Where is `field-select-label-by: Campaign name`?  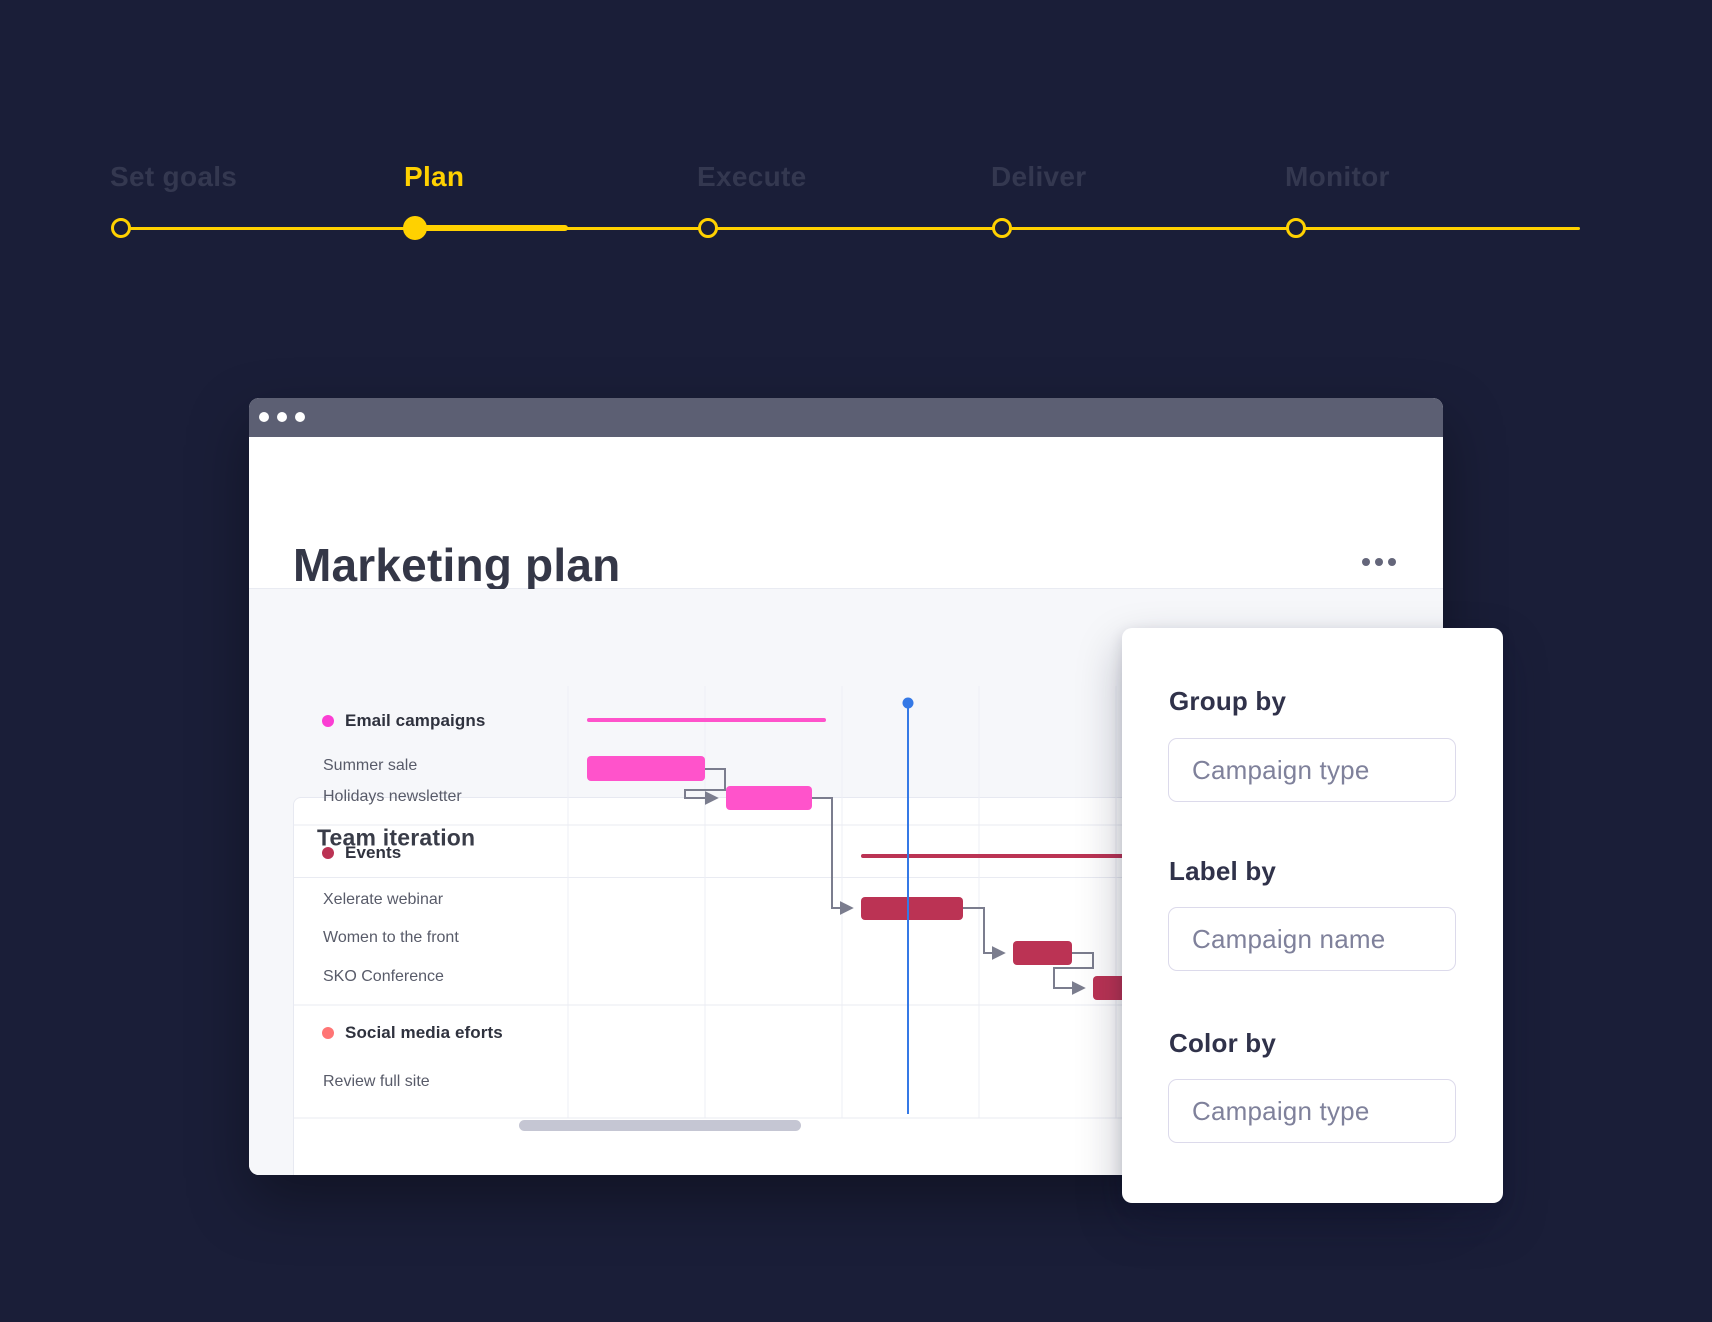 field-select-label-by: Campaign name is located at coordinates (1312, 939).